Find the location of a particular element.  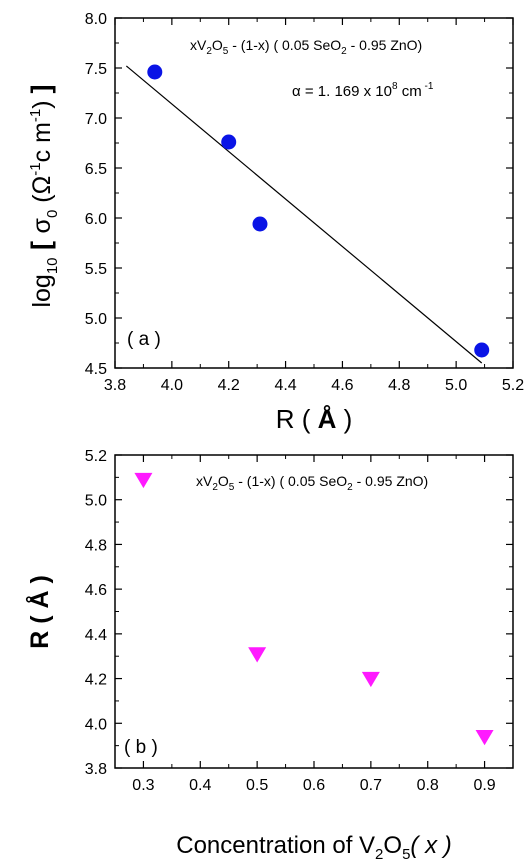

alpha-sup: 8 is located at coordinates (395, 86).